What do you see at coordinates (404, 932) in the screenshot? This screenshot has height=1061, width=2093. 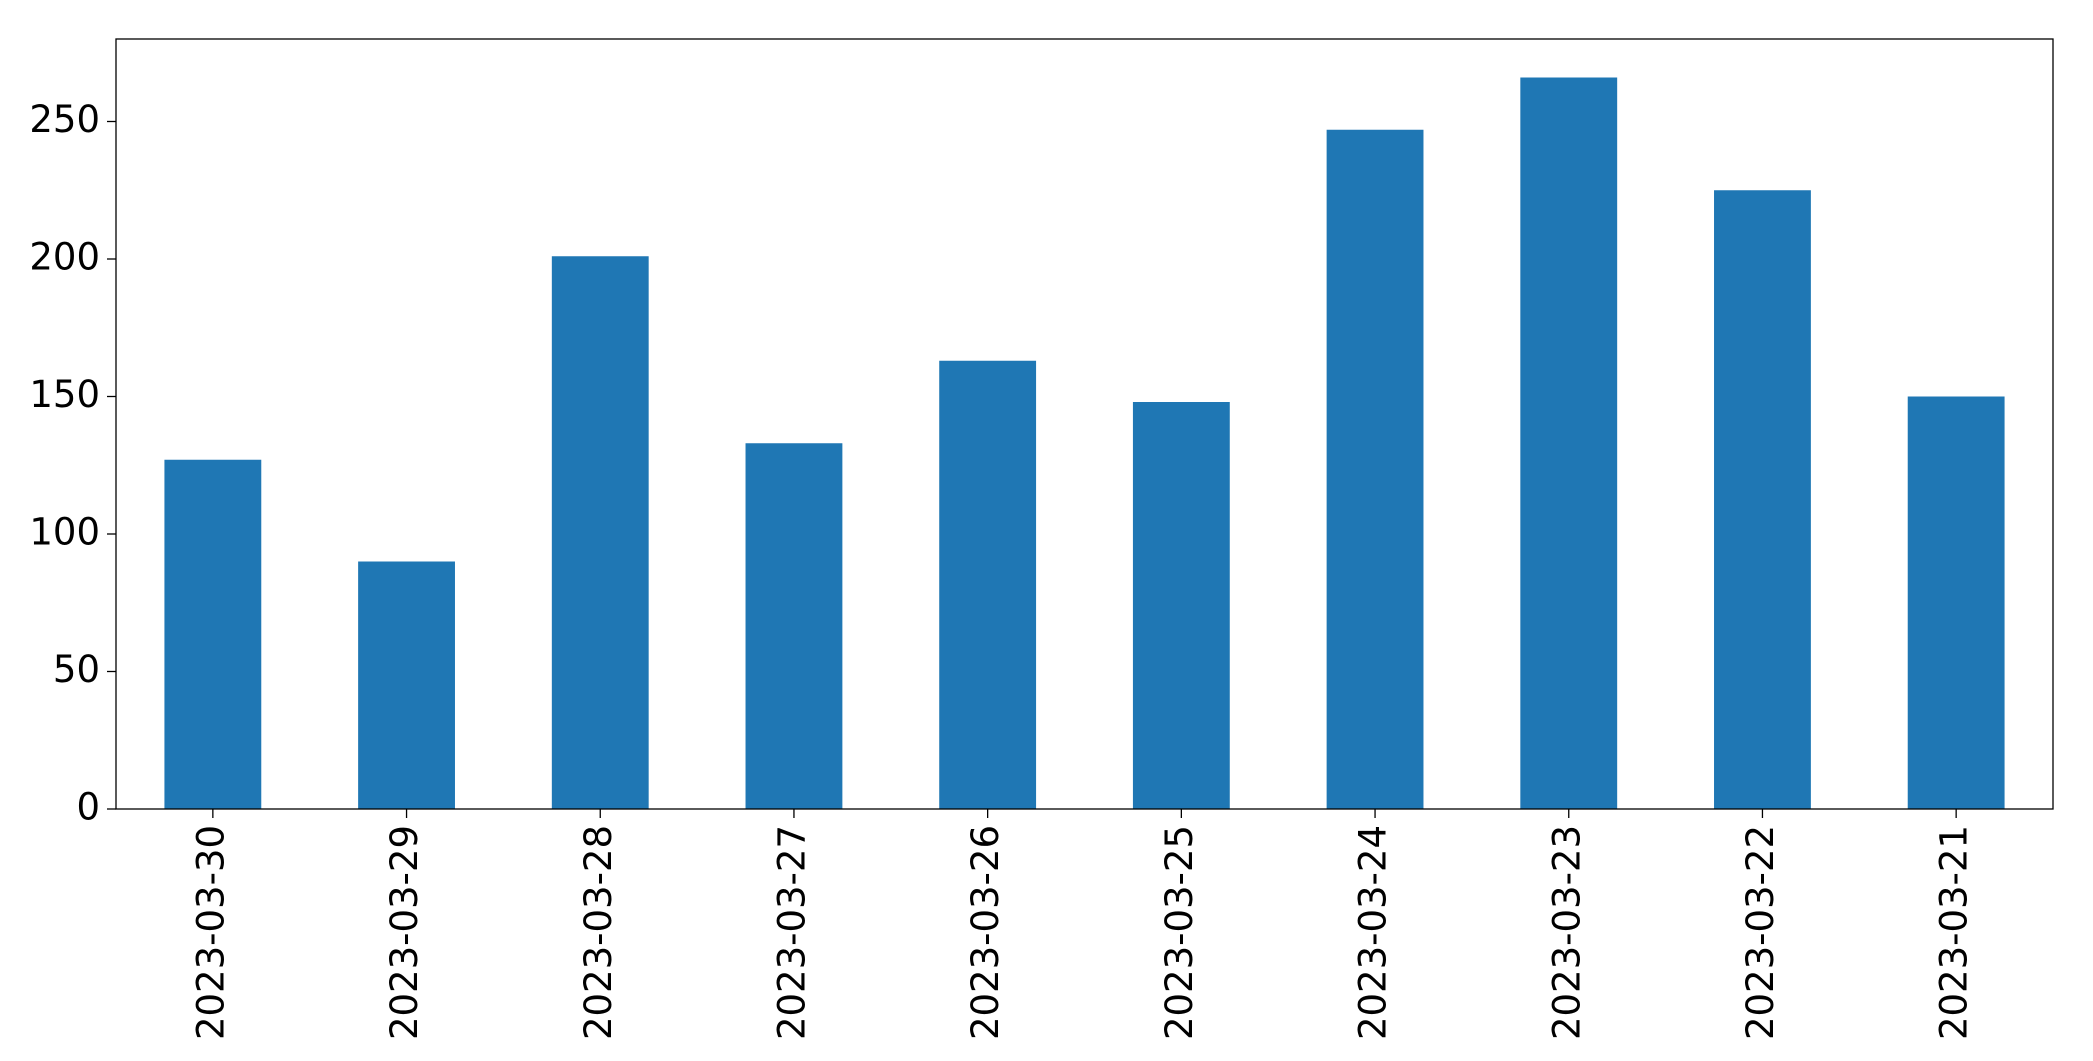 I see `x-tick-label: 2023-03-29` at bounding box center [404, 932].